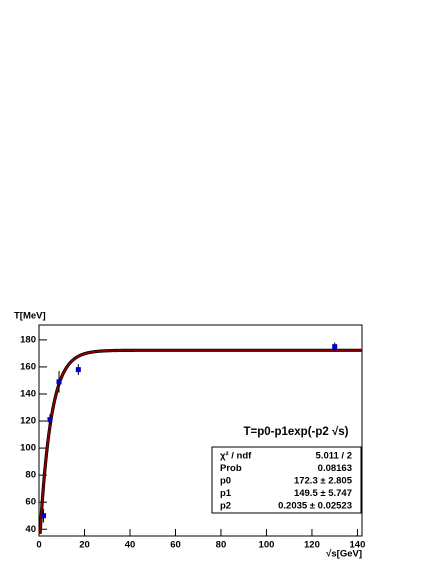 Image resolution: width=436 pixels, height=564 pixels. What do you see at coordinates (286, 480) in the screenshot?
I see `stat-box` at bounding box center [286, 480].